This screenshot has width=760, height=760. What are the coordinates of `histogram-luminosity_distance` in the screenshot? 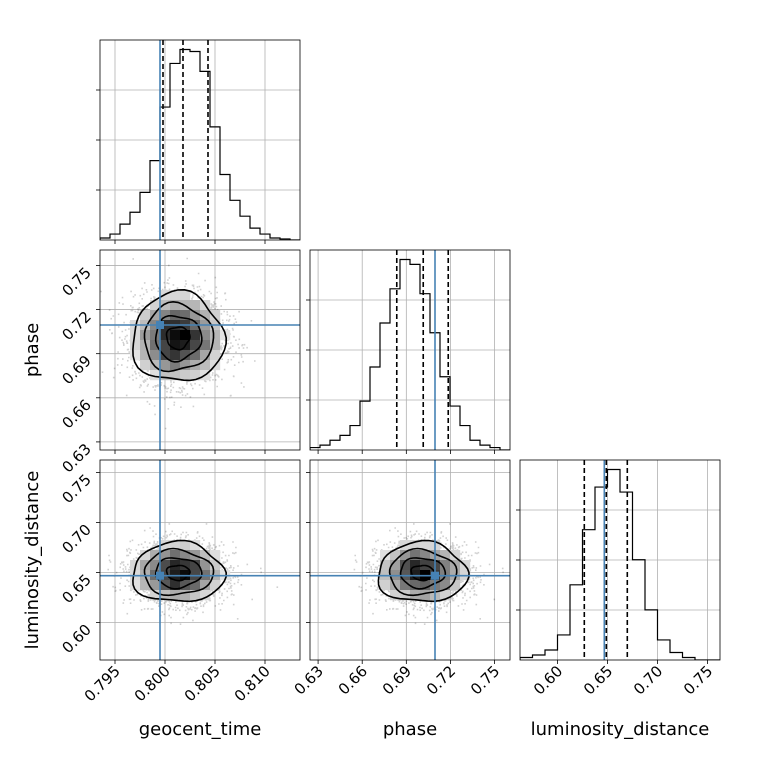 It's located at (620, 564).